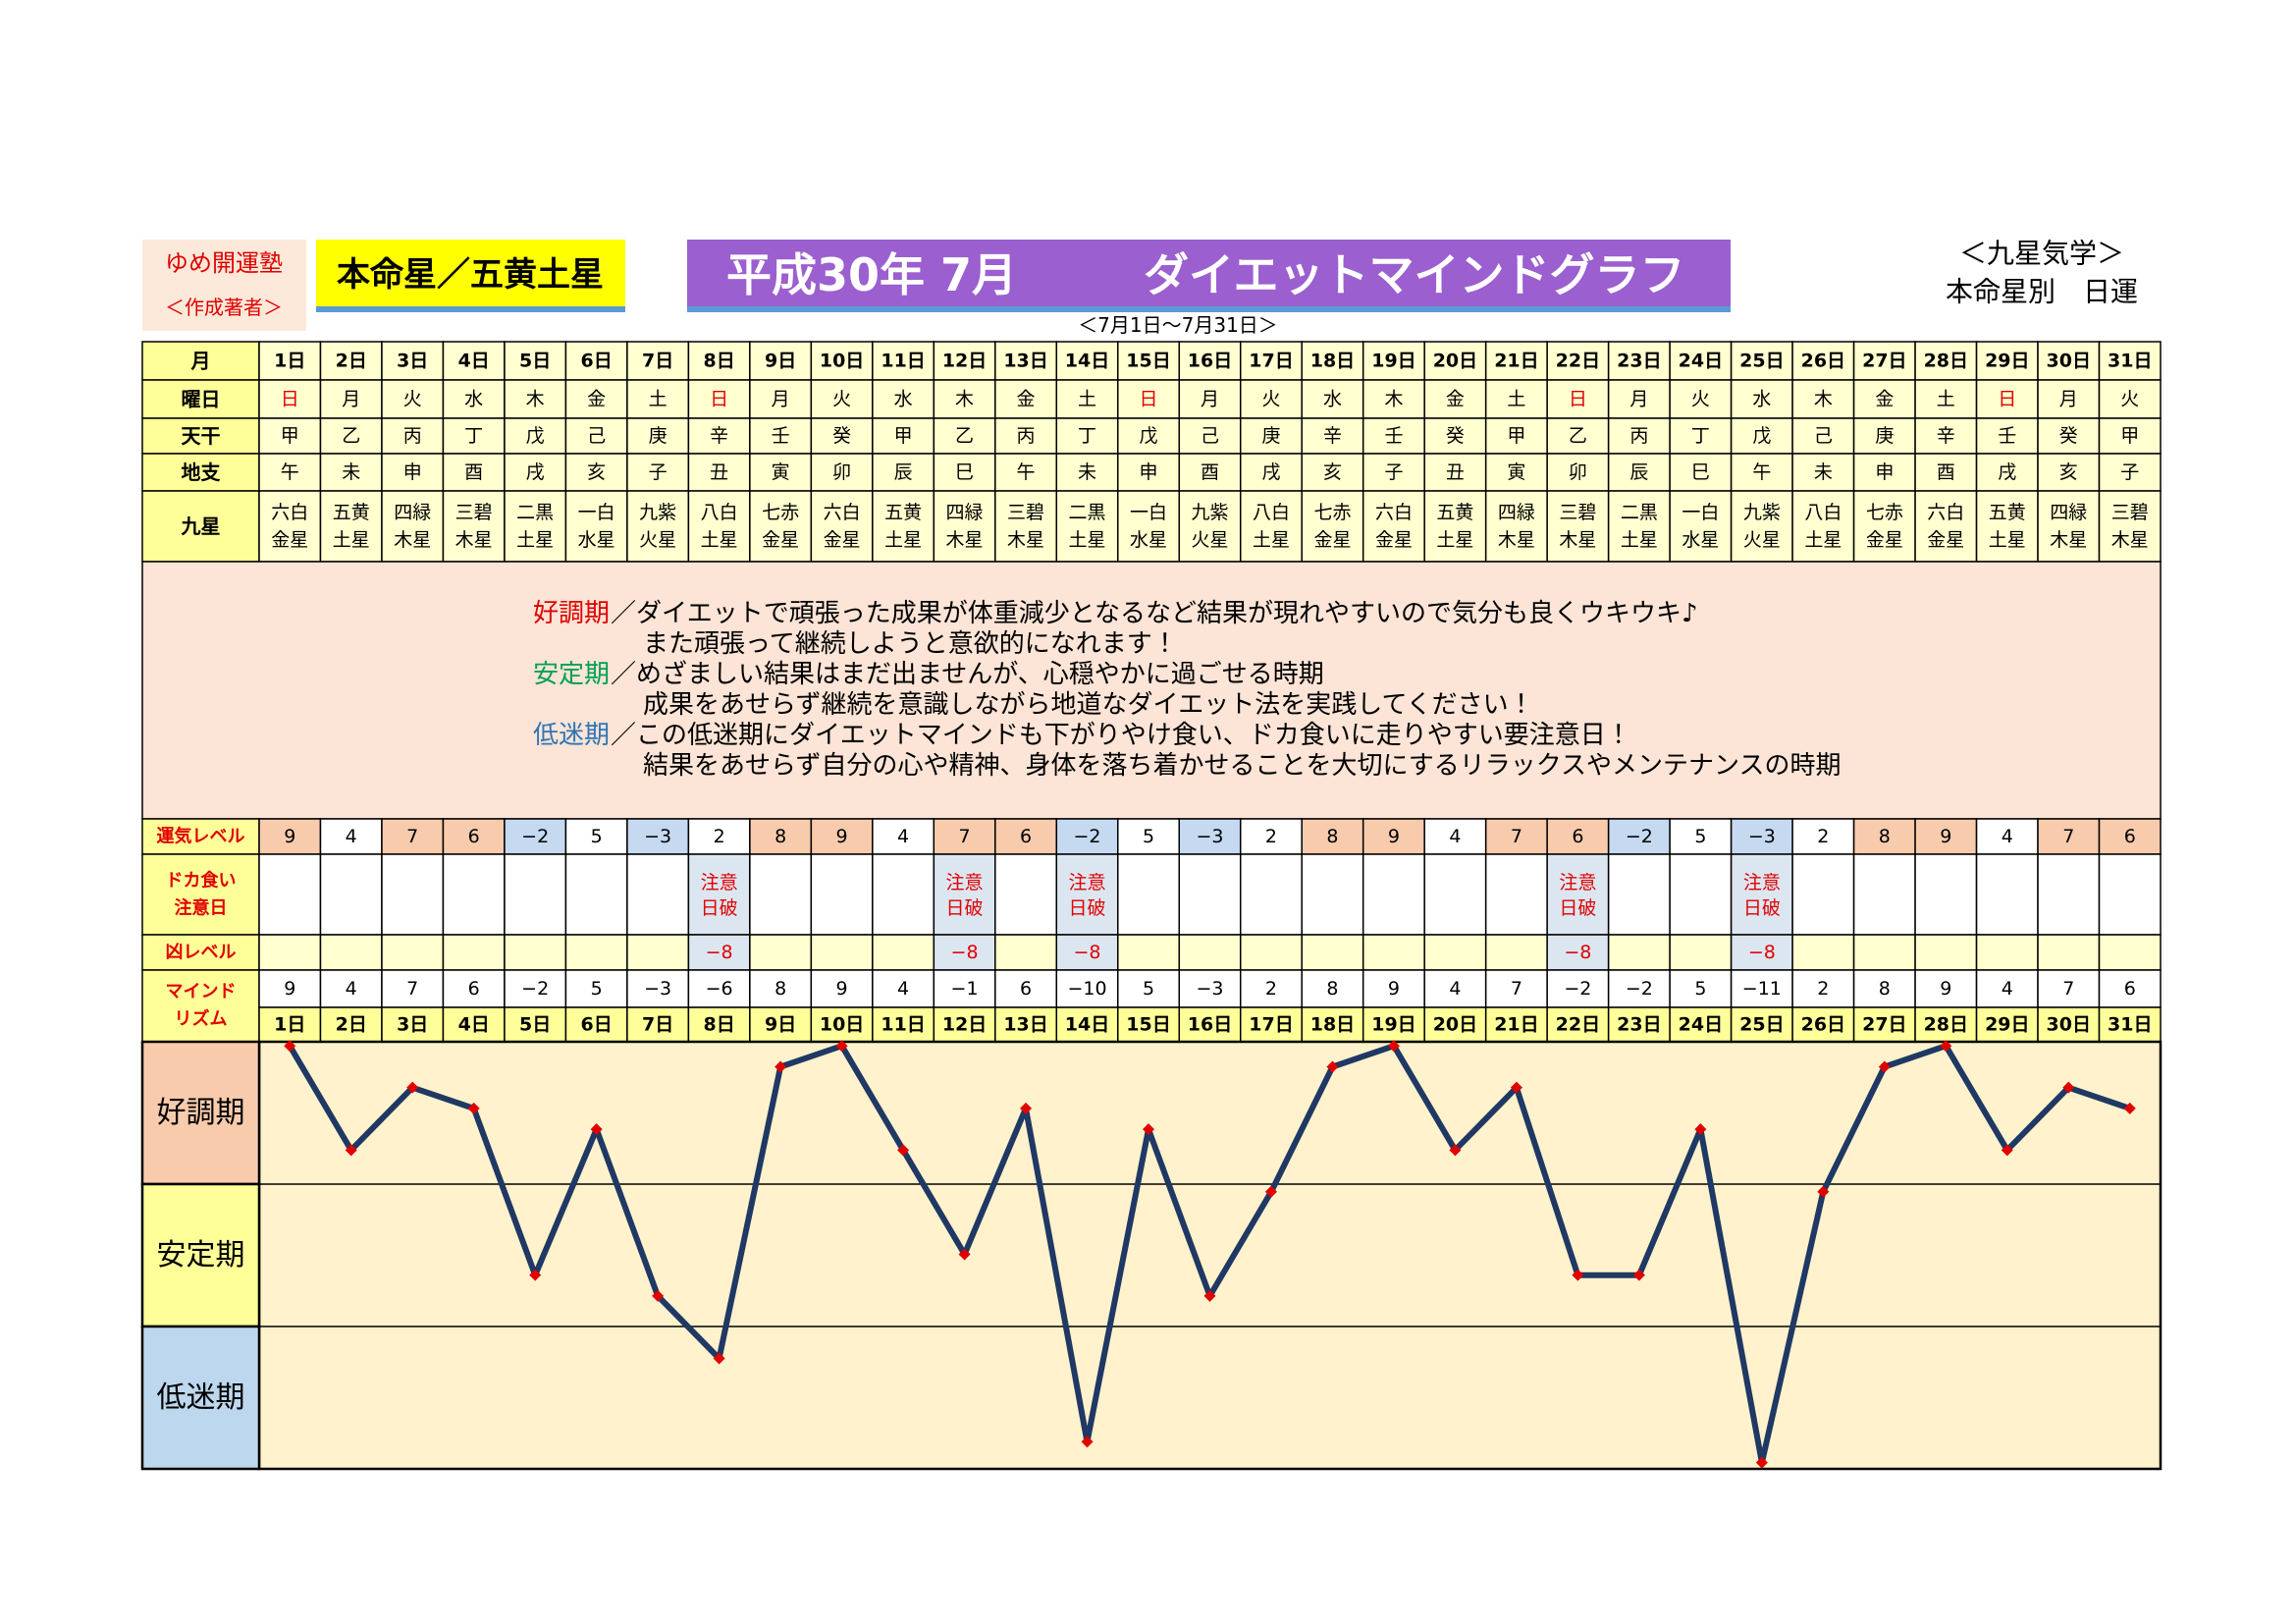 This screenshot has width=2296, height=1624. I want to click on weekday: 木, so click(1824, 399).